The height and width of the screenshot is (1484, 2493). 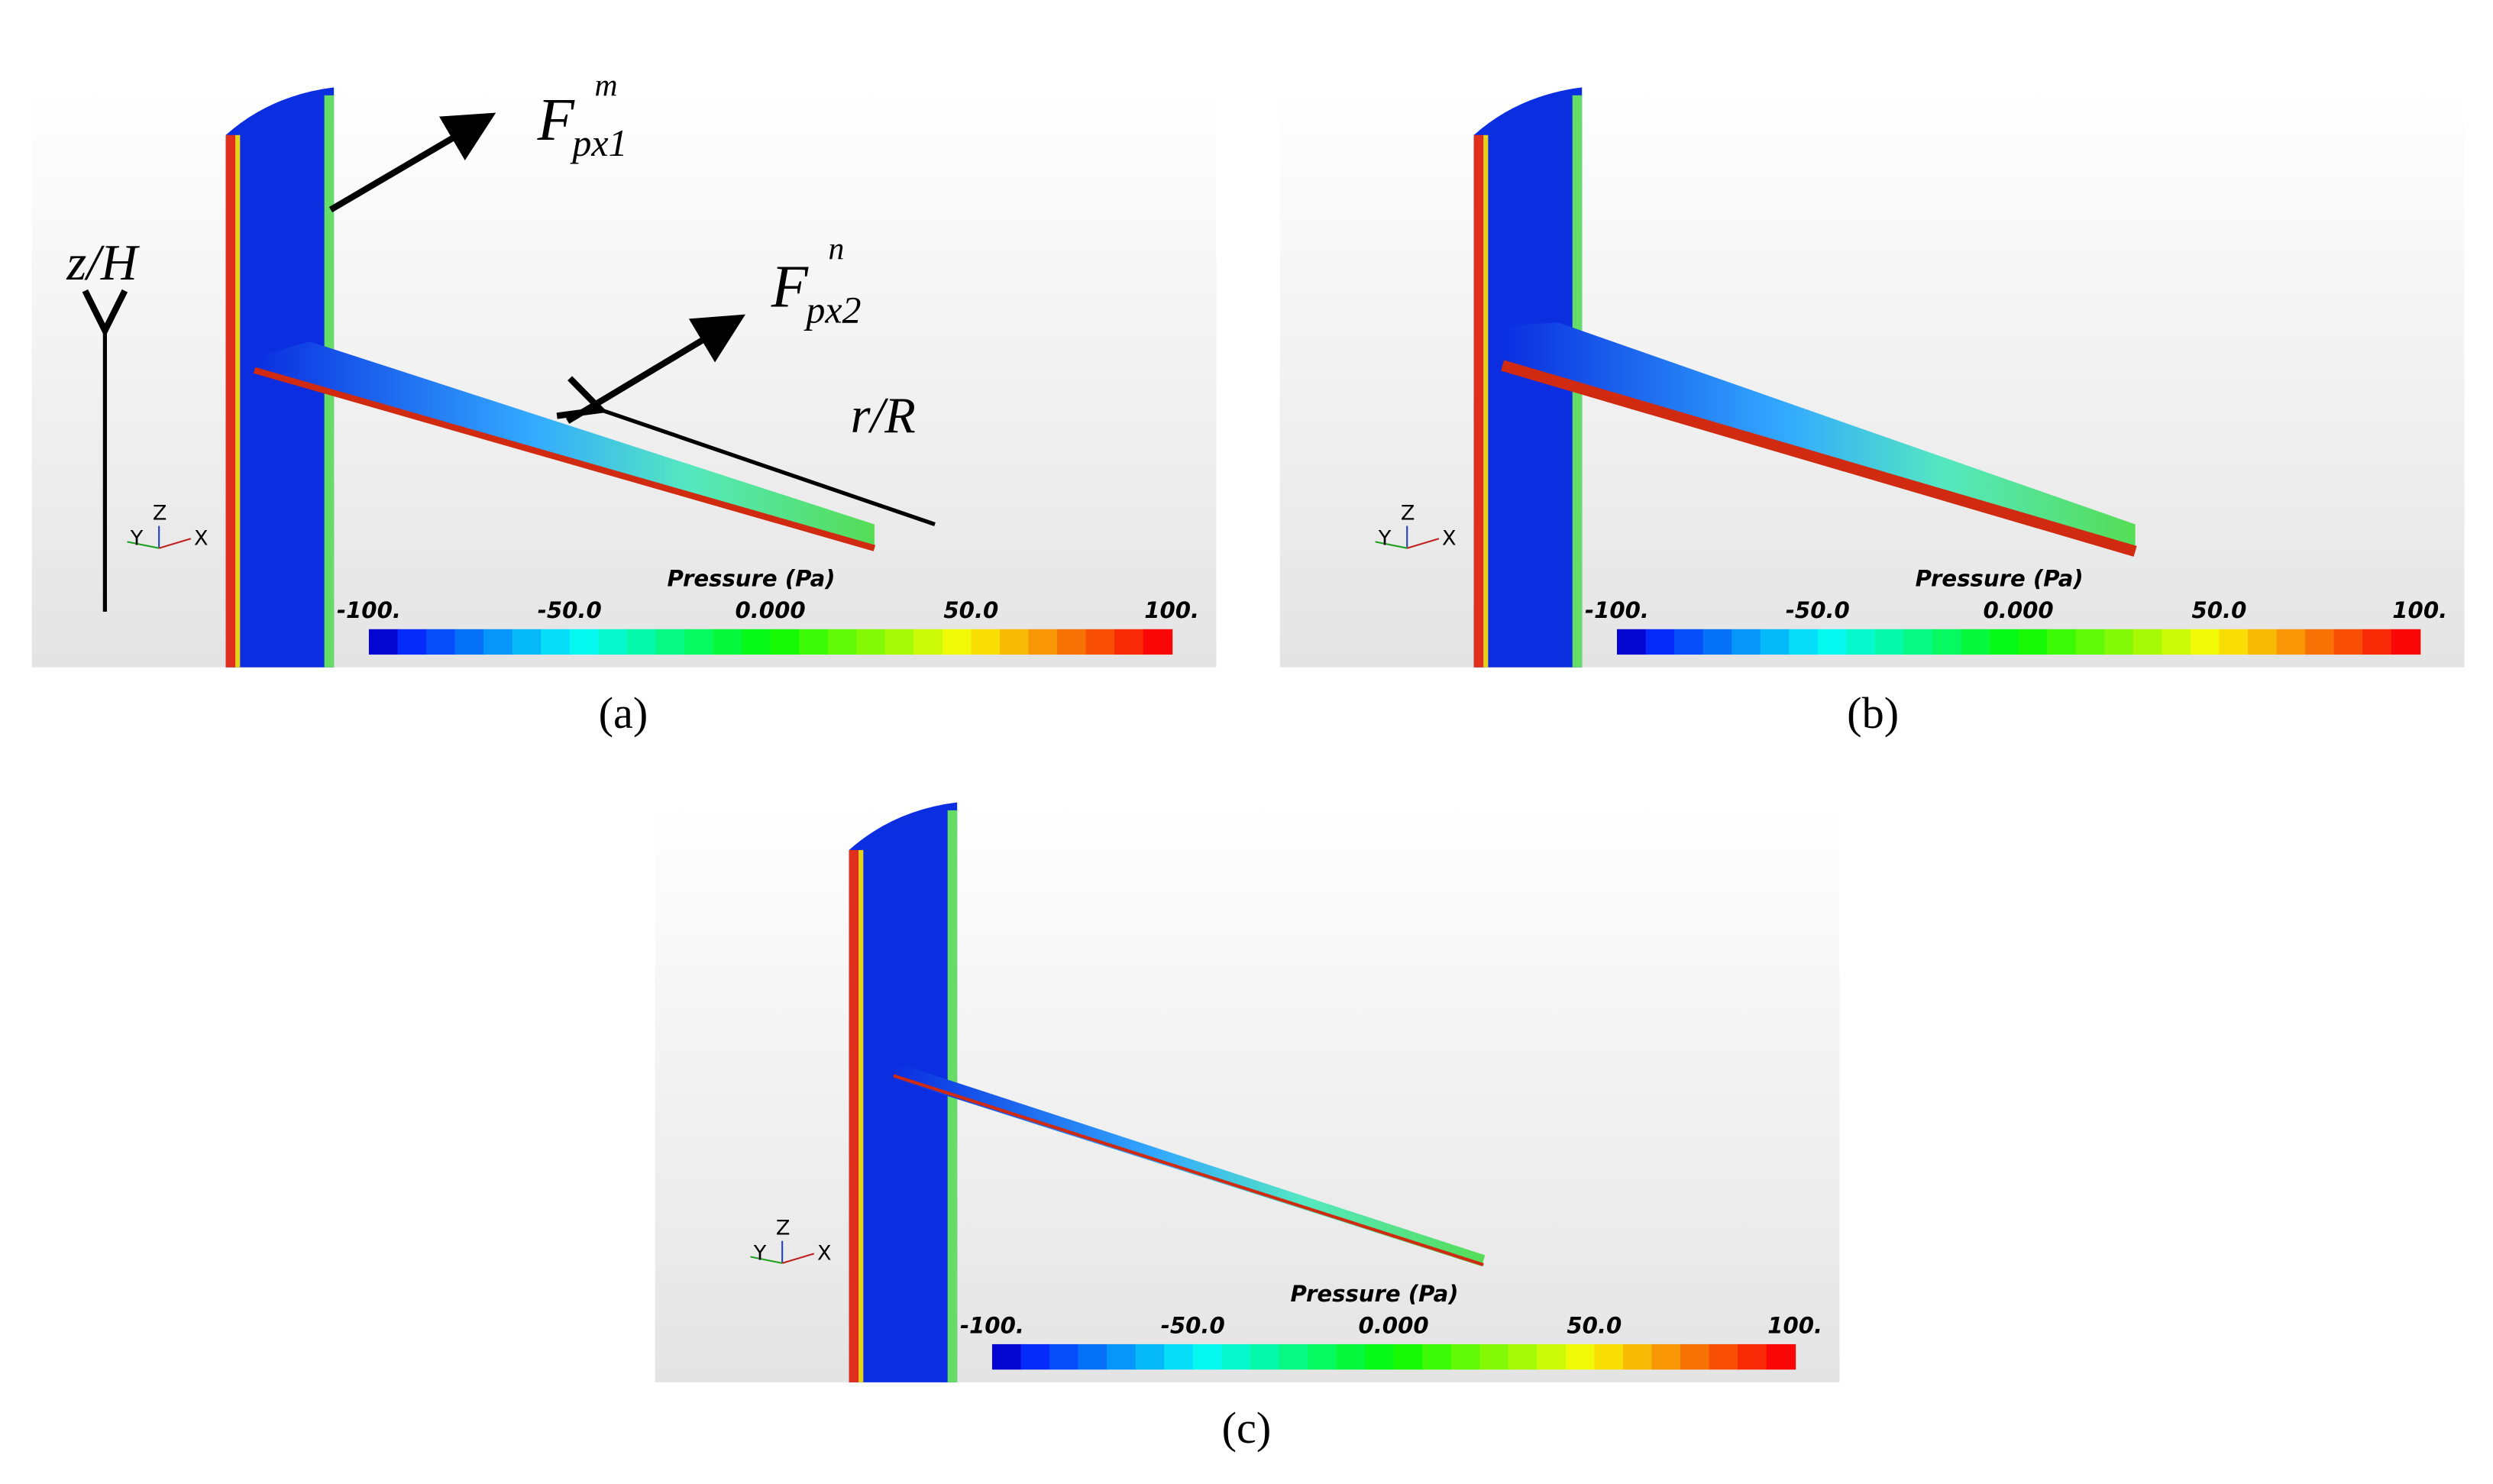 What do you see at coordinates (623, 713) in the screenshot?
I see `panel-label: (a)` at bounding box center [623, 713].